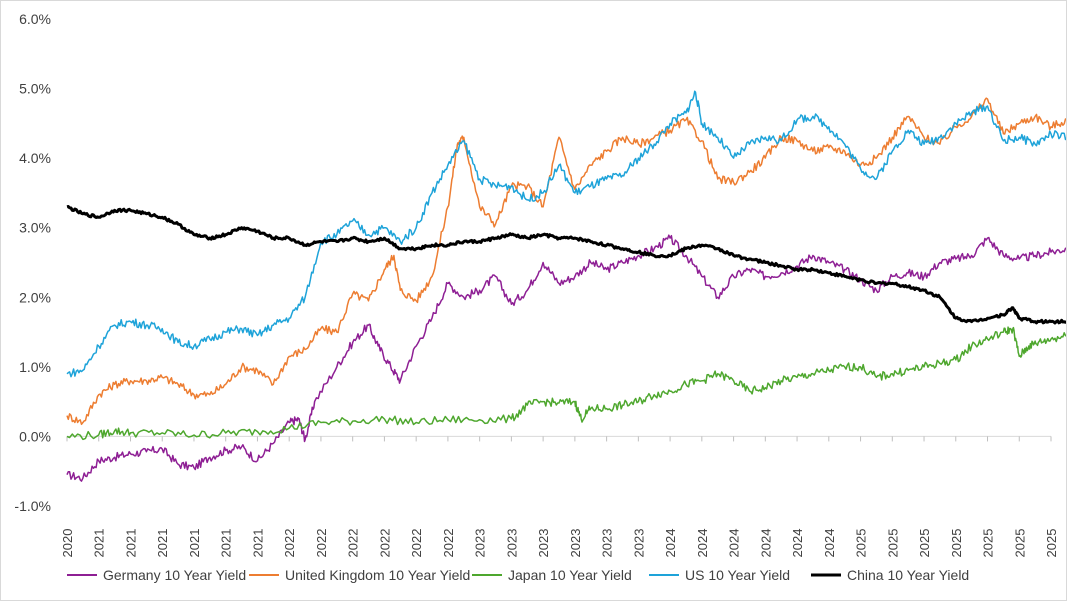 The image size is (1067, 601). Describe the element at coordinates (35, 367) in the screenshot. I see `y-tick-label: 1.0%` at that location.